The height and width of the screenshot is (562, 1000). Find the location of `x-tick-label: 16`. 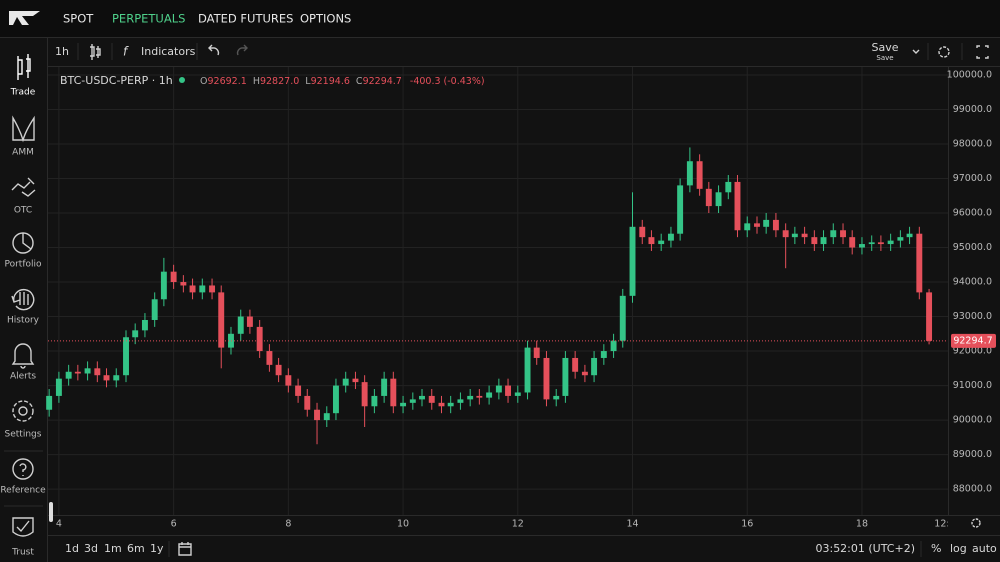

x-tick-label: 16 is located at coordinates (747, 524).